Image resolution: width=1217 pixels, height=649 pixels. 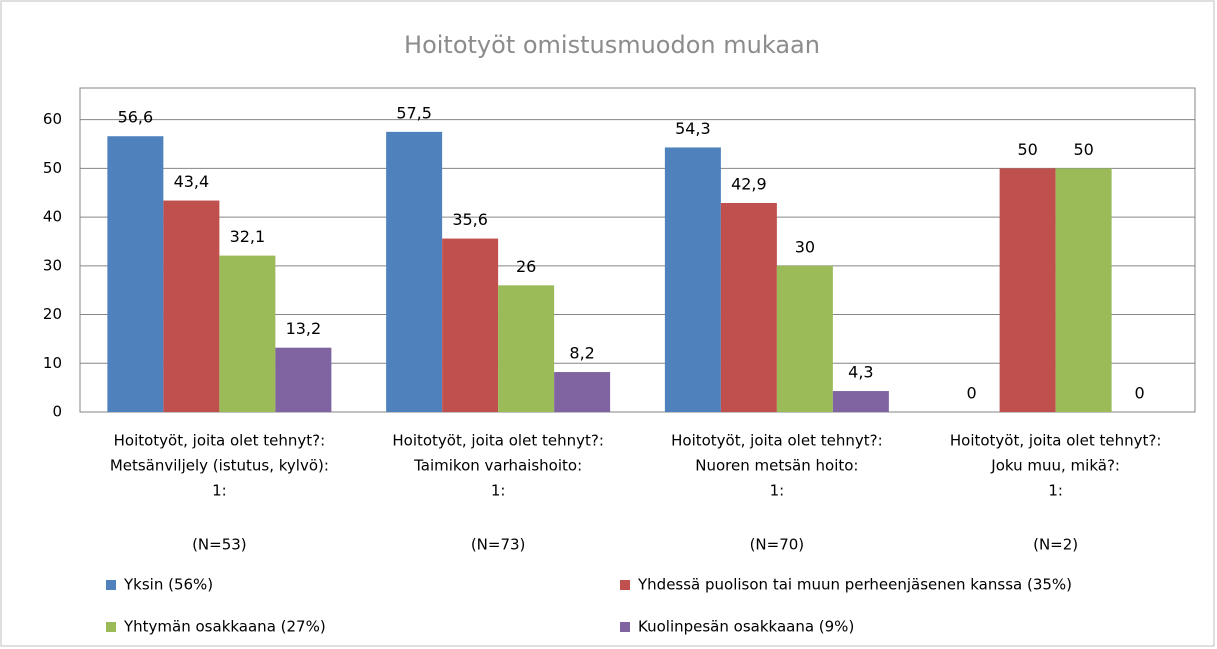 What do you see at coordinates (526, 266) in the screenshot?
I see `value-label: 26` at bounding box center [526, 266].